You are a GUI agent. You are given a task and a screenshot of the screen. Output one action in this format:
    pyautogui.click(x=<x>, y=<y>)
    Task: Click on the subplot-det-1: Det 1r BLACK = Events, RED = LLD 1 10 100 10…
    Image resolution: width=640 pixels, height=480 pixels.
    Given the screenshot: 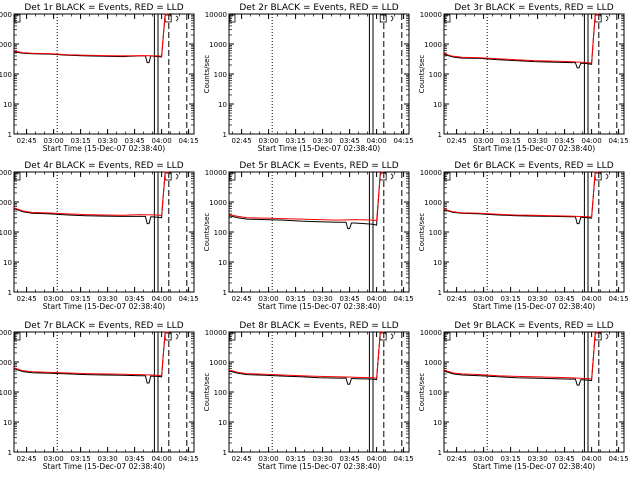 What is the action you would take?
    pyautogui.click(x=99, y=78)
    